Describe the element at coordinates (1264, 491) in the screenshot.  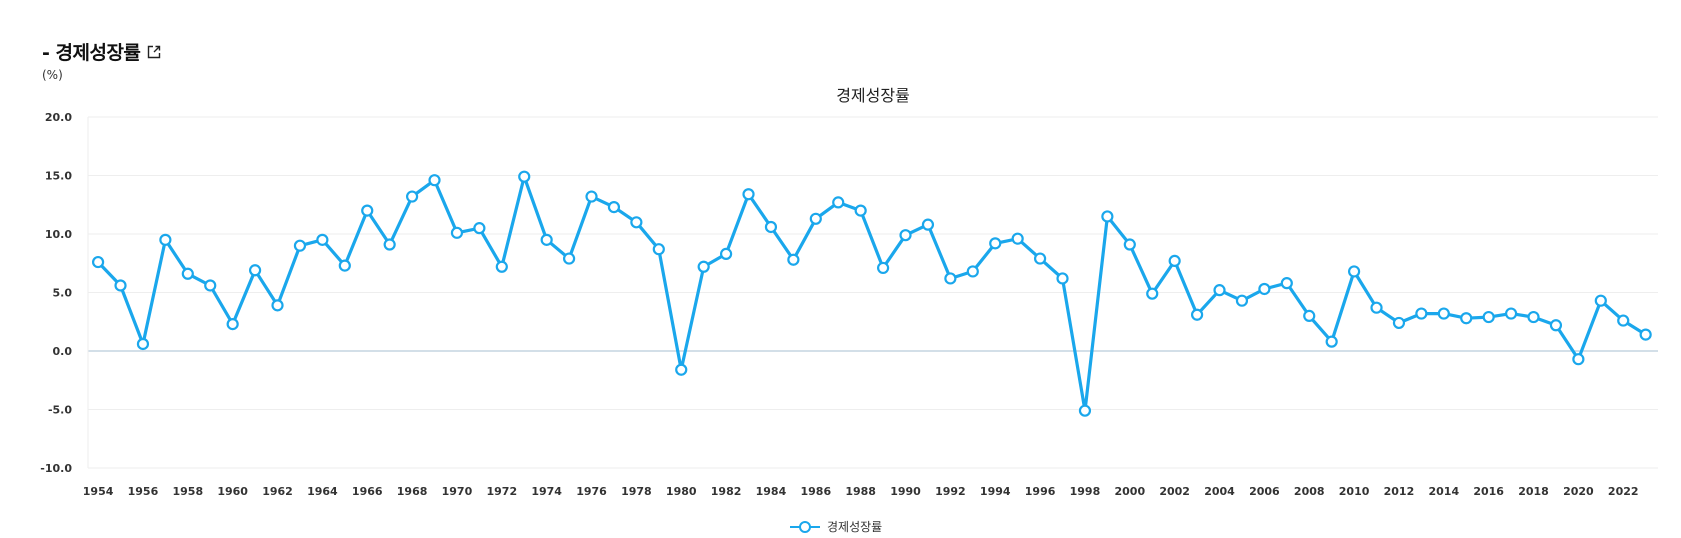
I see `x-tick-label: 2006` at that location.